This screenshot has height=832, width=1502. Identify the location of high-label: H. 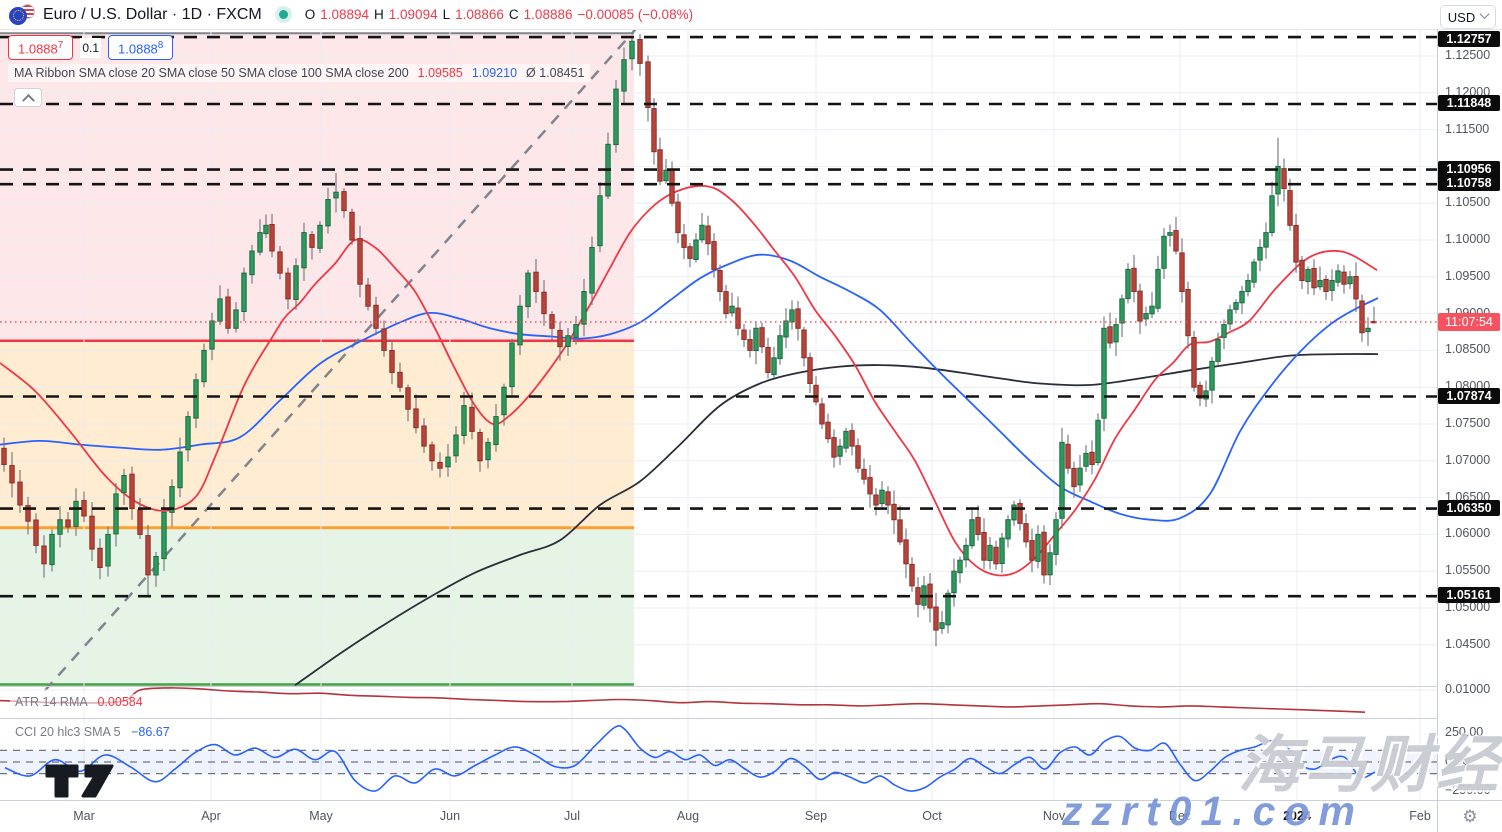
(379, 14).